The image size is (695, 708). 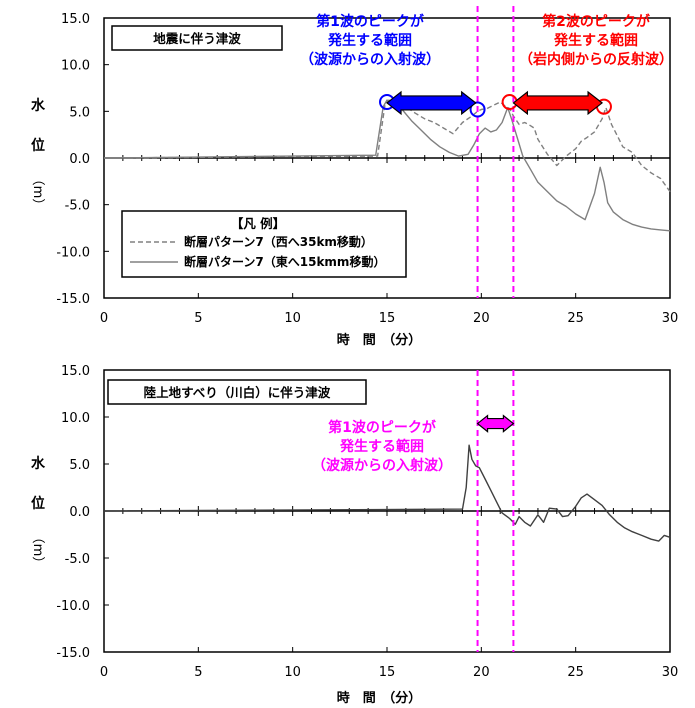 I want to click on legend-box, so click(x=264, y=244).